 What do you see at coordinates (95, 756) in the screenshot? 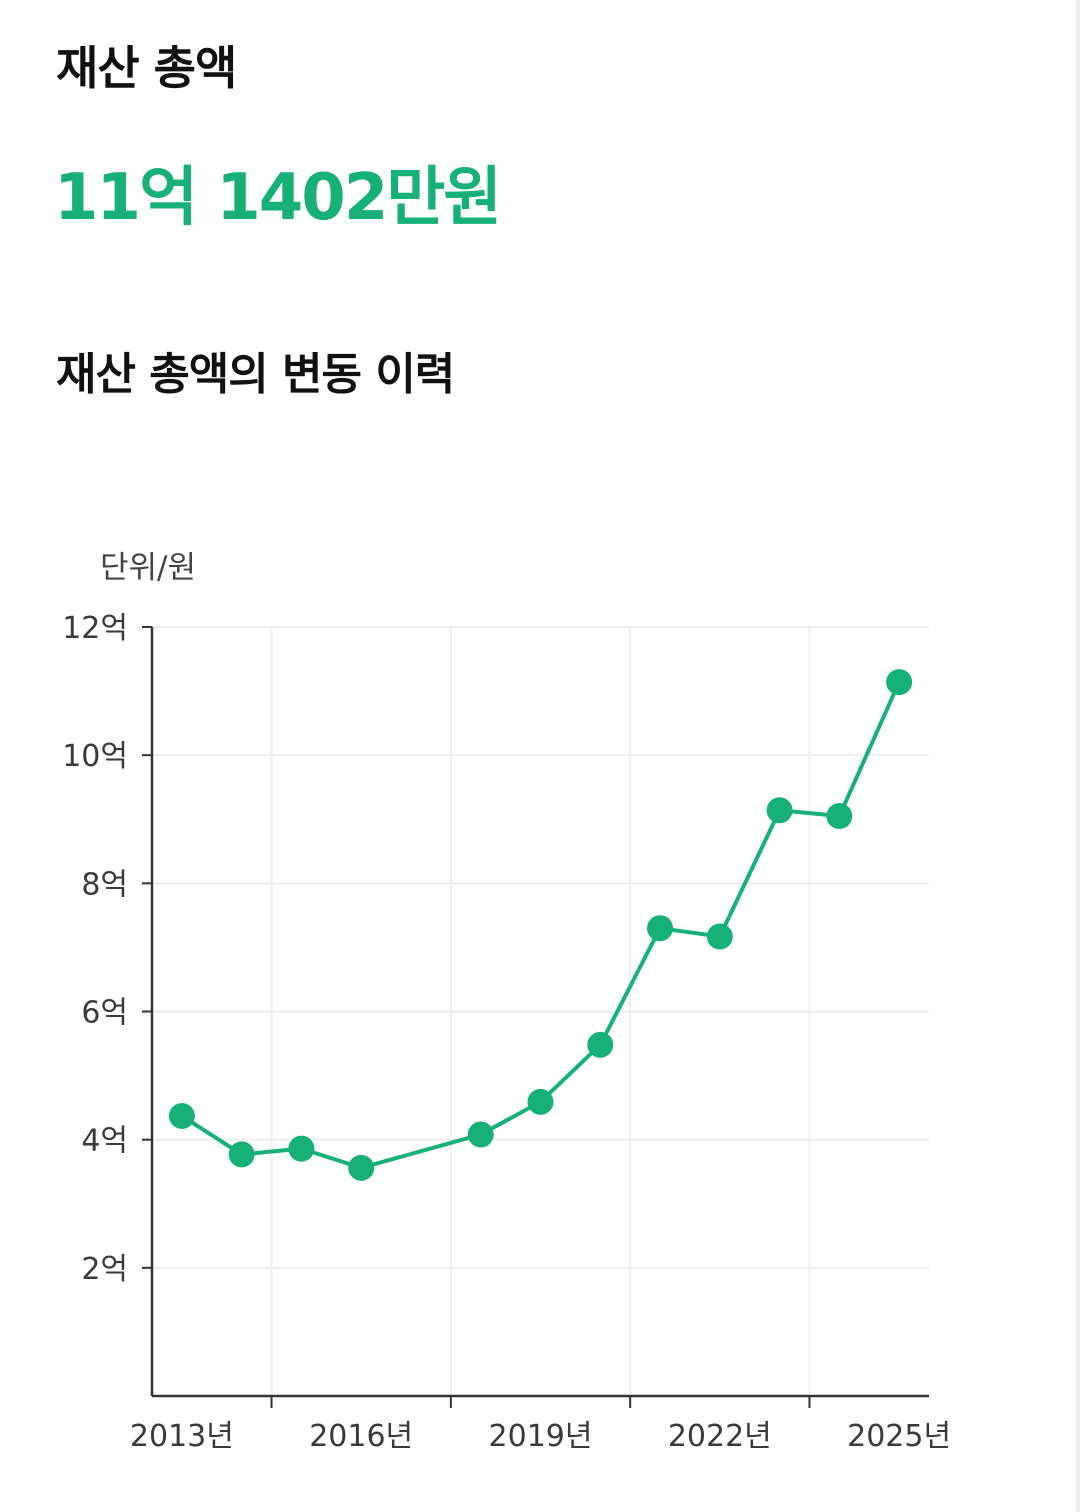
I see `y-tick-label: 10억` at bounding box center [95, 756].